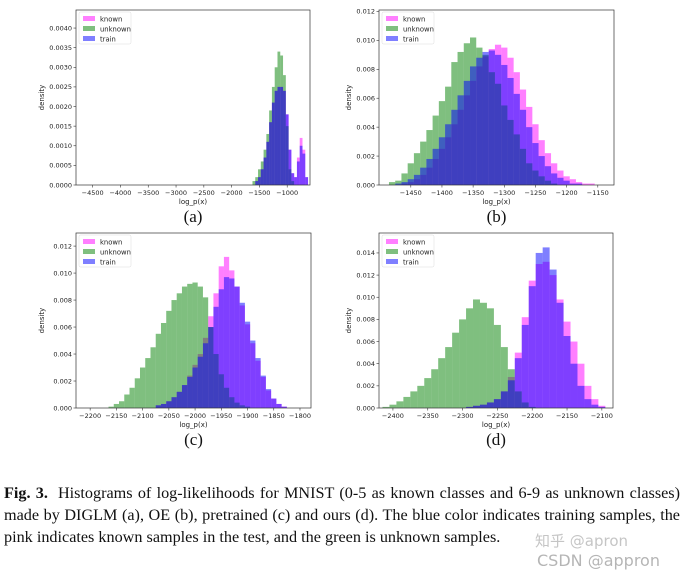 This screenshot has width=692, height=581. What do you see at coordinates (582, 541) in the screenshot?
I see `watermark-zhihu: 知乎 @apron` at bounding box center [582, 541].